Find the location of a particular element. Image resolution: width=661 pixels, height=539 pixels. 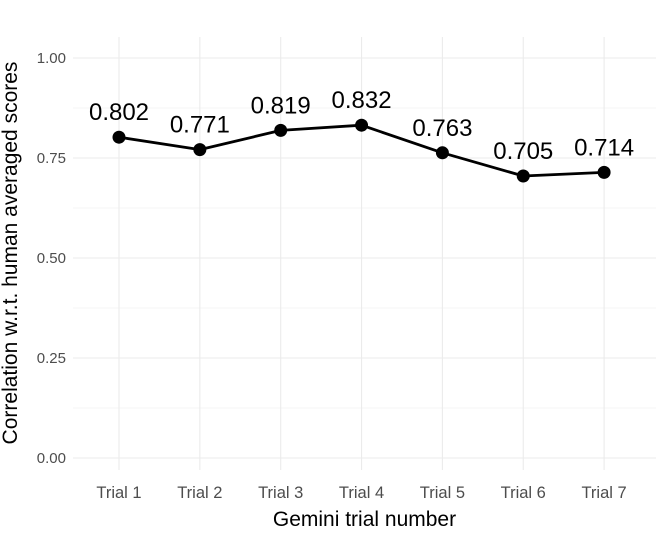

y-tick-label: 0.00 is located at coordinates (51, 458).